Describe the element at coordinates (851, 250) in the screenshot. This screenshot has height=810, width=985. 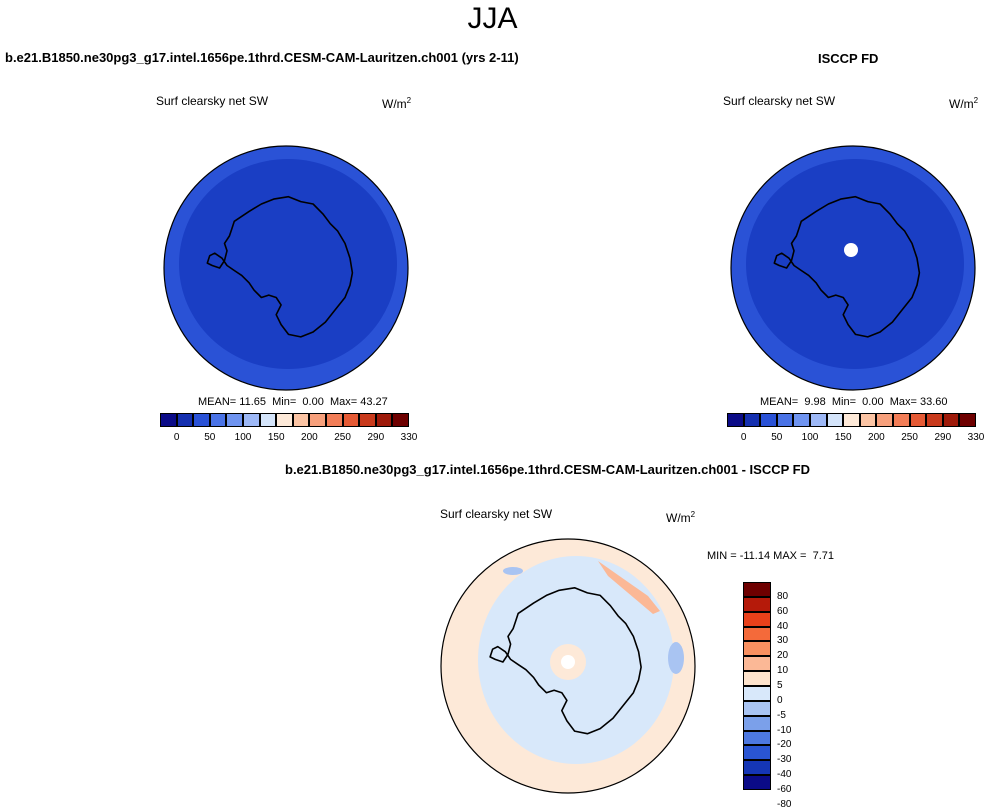
I see `missing-data-hole` at that location.